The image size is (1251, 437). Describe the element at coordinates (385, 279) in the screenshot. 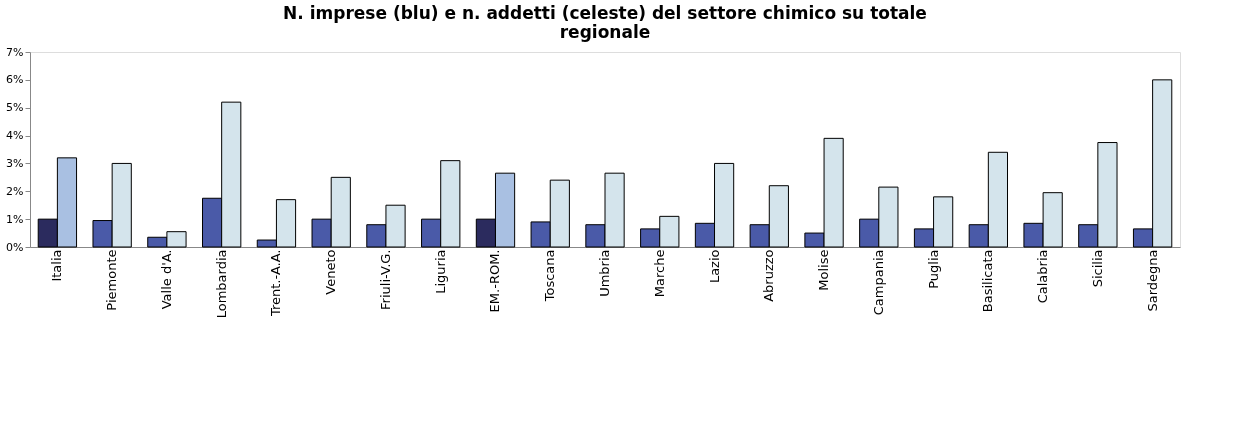

I see `x-tick-label: Friuli-V.G.` at that location.